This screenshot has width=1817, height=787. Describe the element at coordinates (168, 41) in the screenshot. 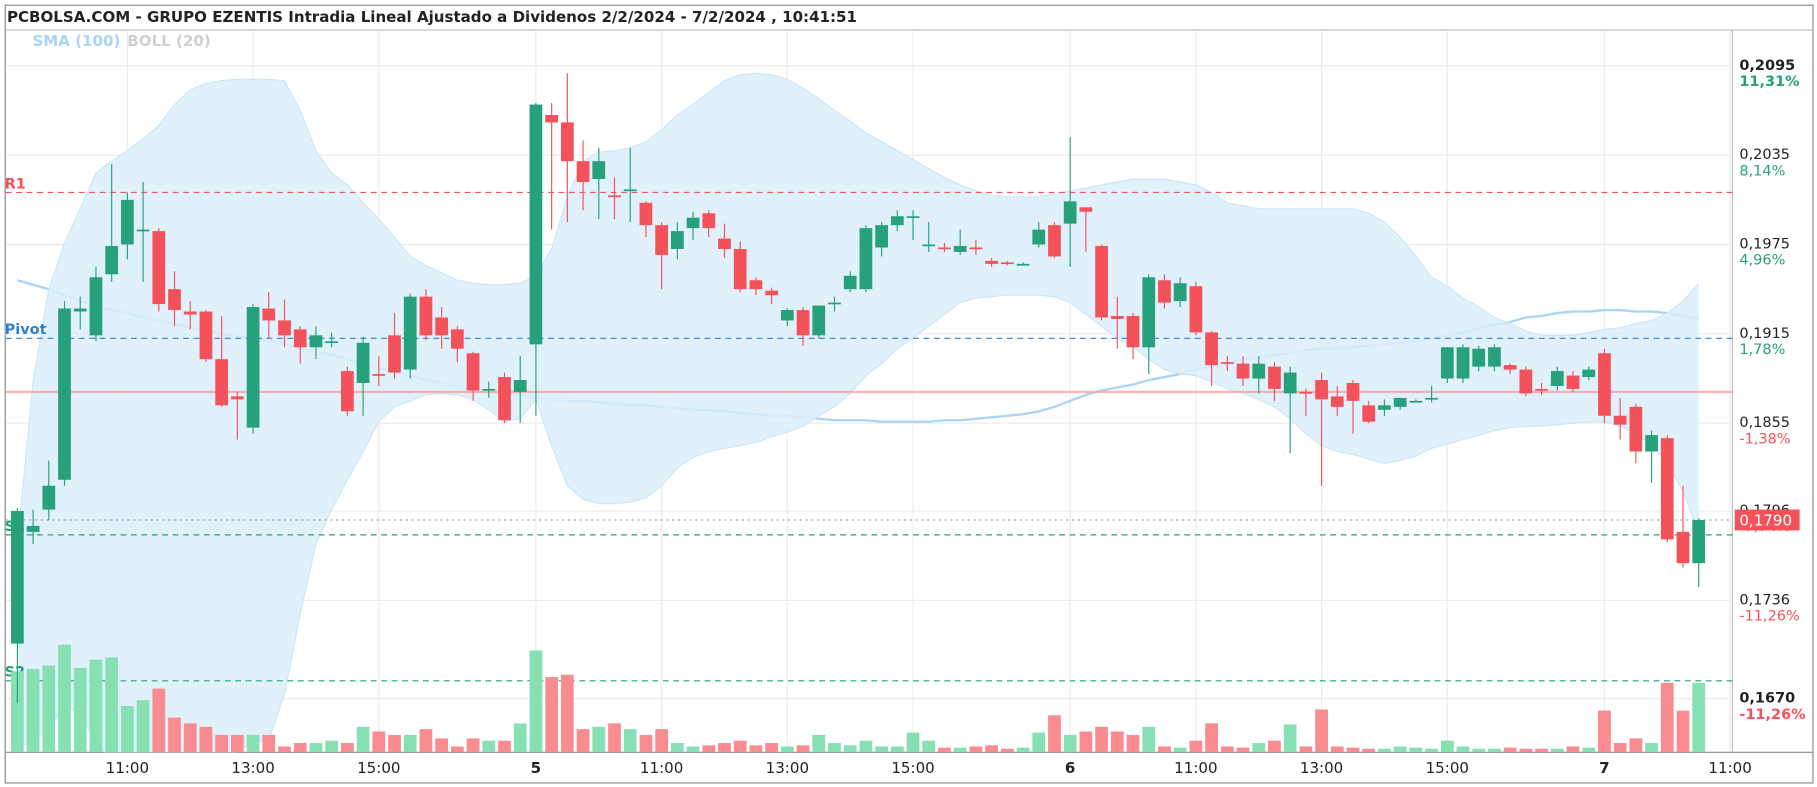

I see `legend-entry: BOLL (20)` at that location.